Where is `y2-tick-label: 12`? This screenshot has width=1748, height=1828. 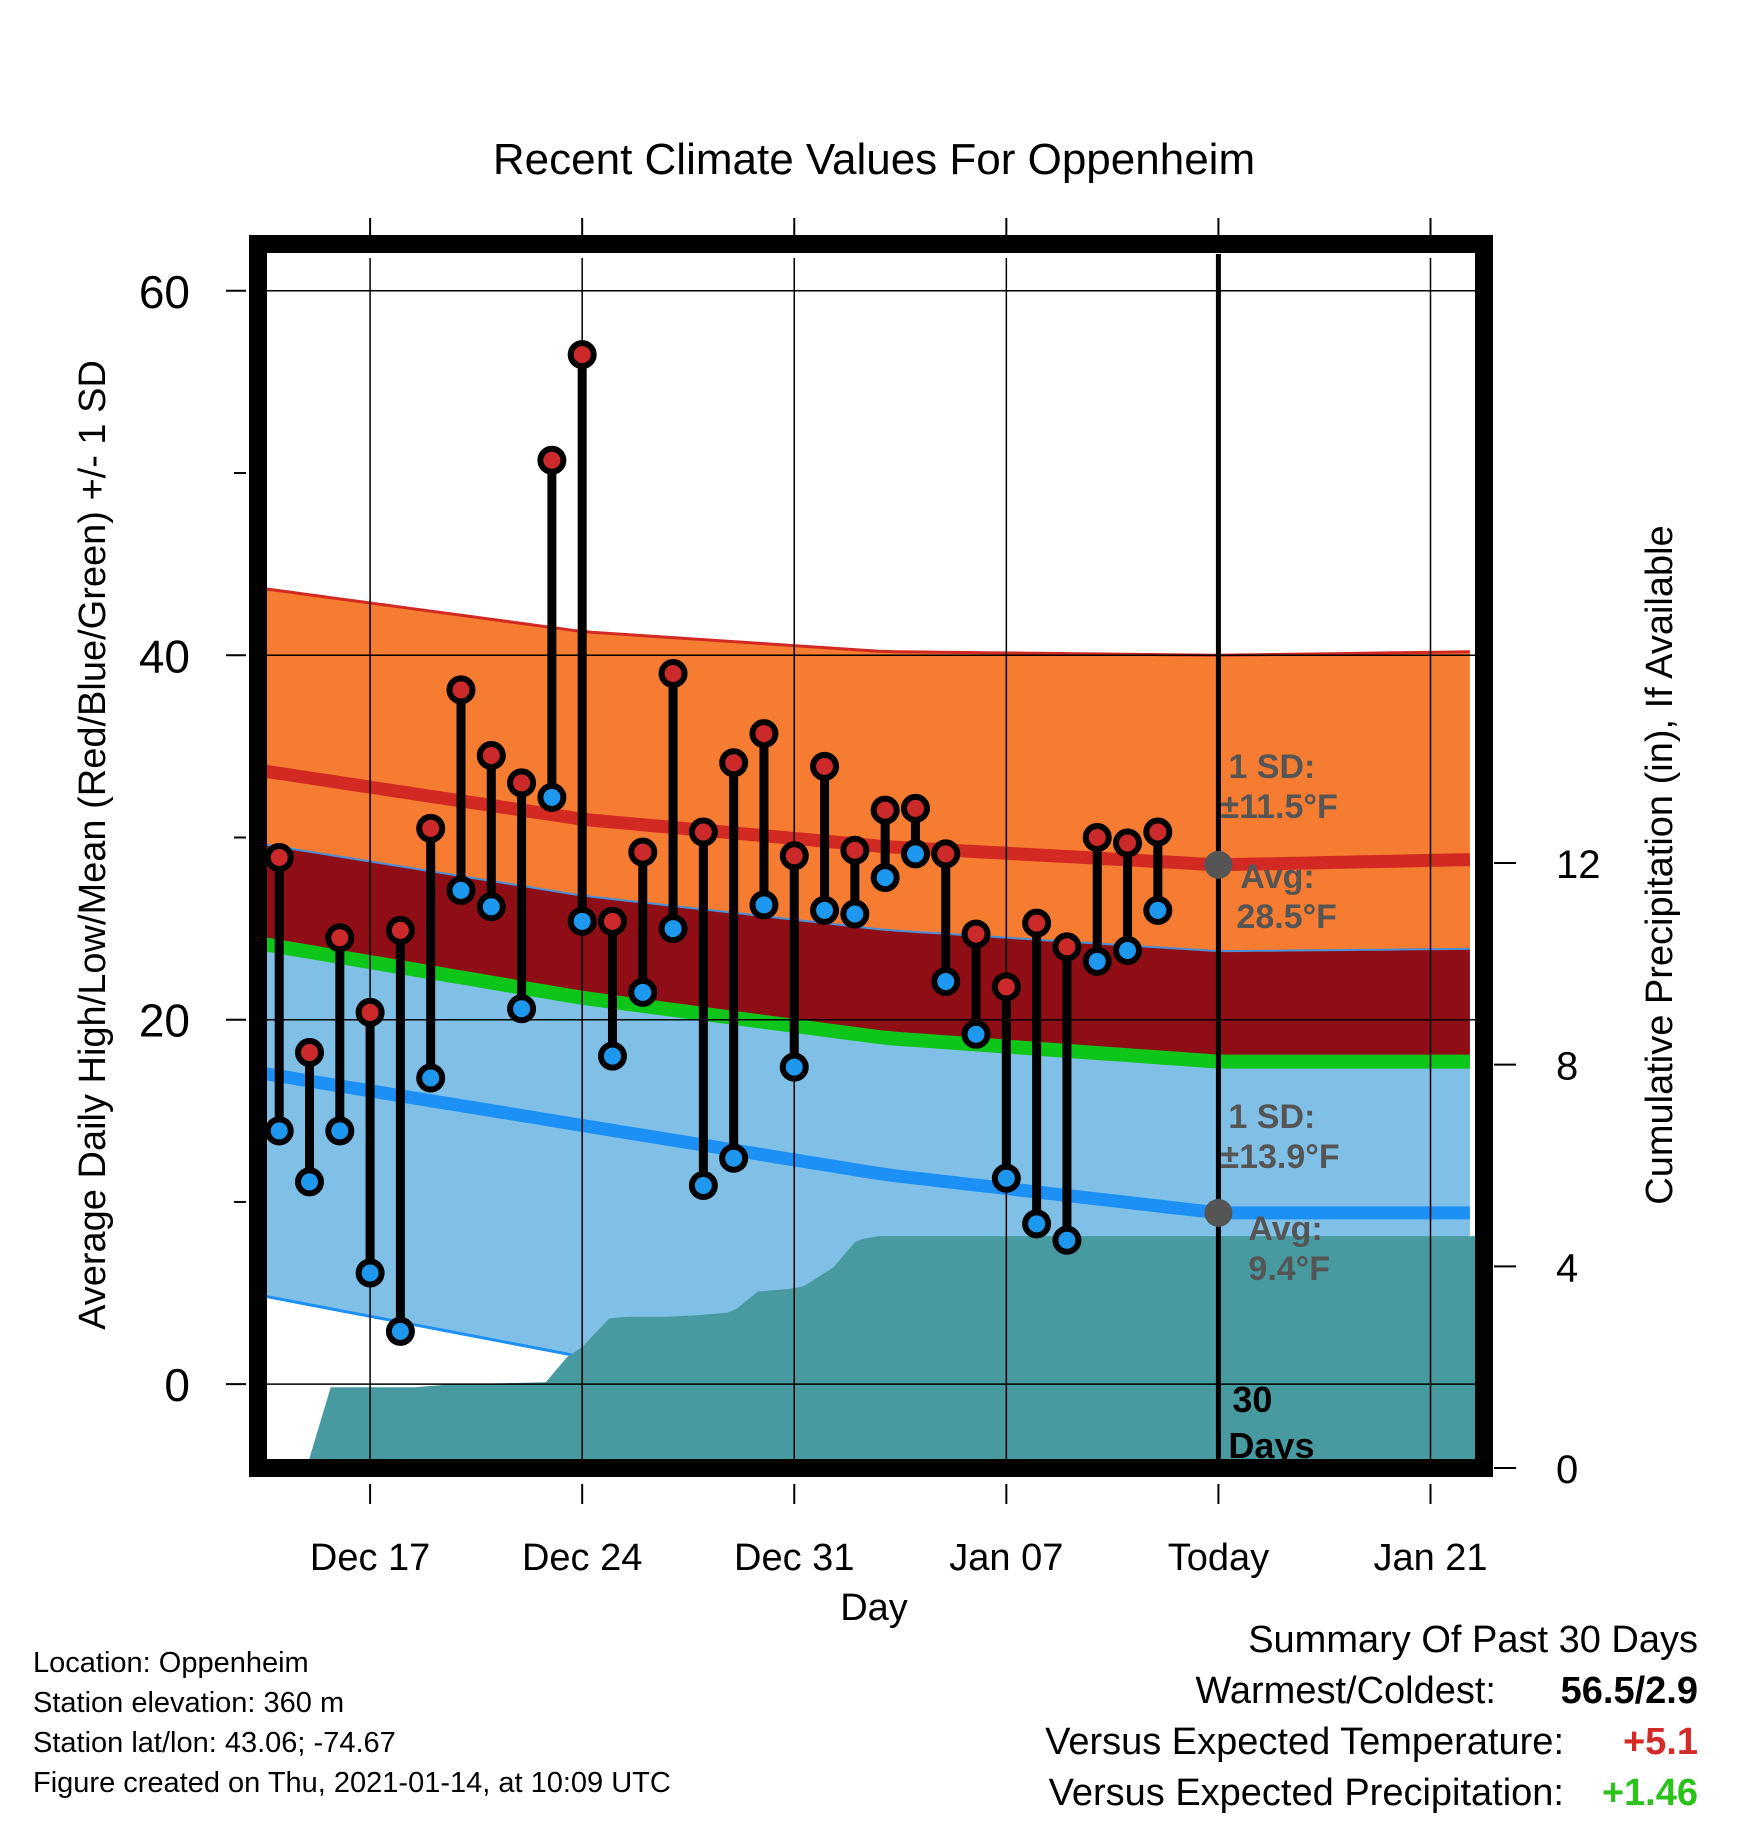 y2-tick-label: 12 is located at coordinates (1578, 865).